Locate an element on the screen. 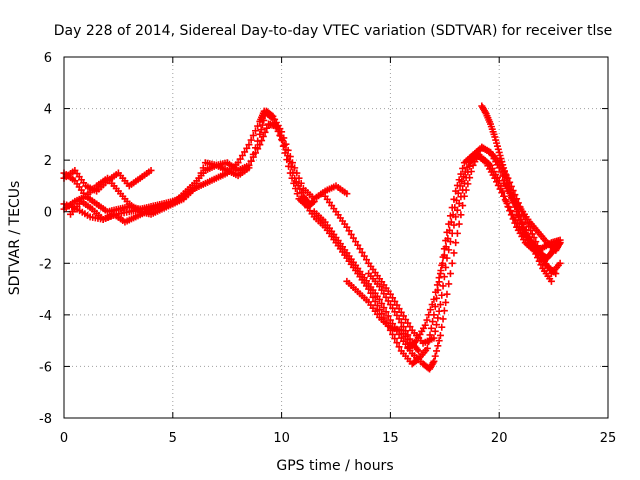 This screenshot has width=640, height=480. y-axis-label: SDTVAR / TECUs is located at coordinates (15, 238).